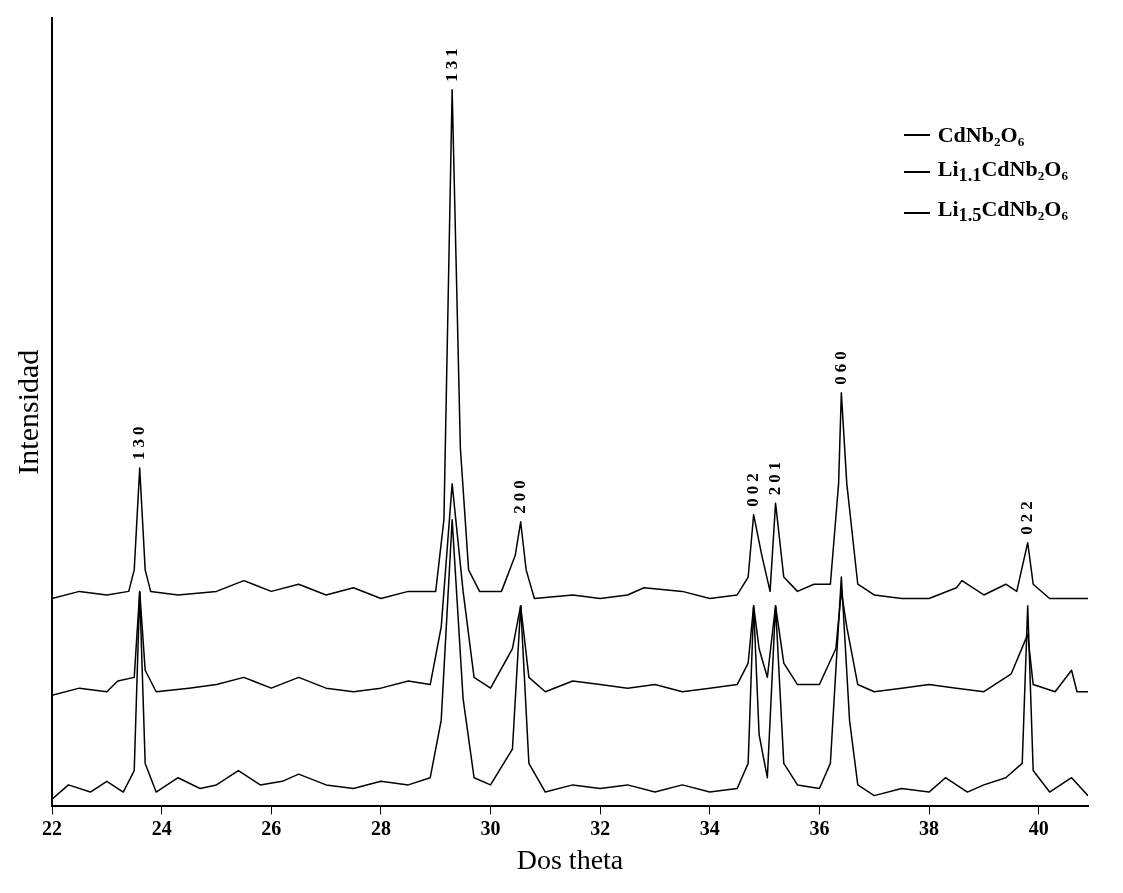 This screenshot has height=893, width=1123. Describe the element at coordinates (819, 827) in the screenshot. I see `x-tick-label: 36` at that location.